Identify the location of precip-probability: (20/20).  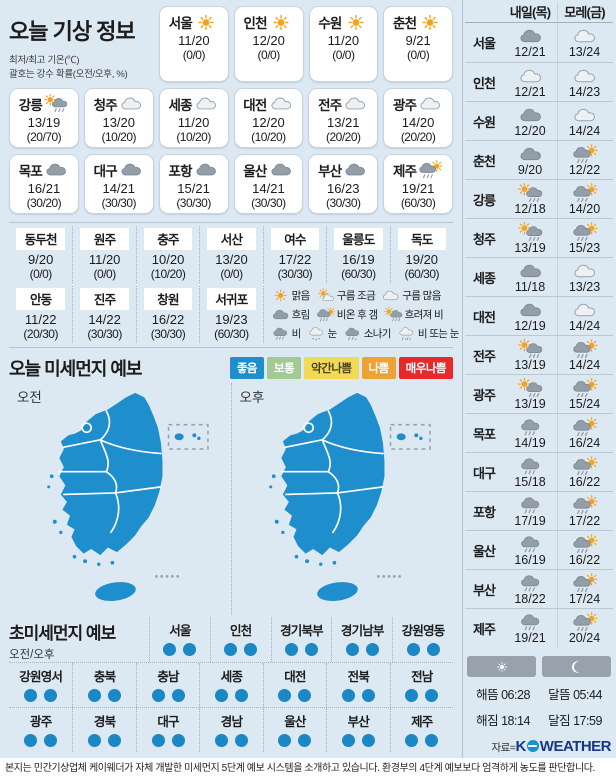
(418, 136).